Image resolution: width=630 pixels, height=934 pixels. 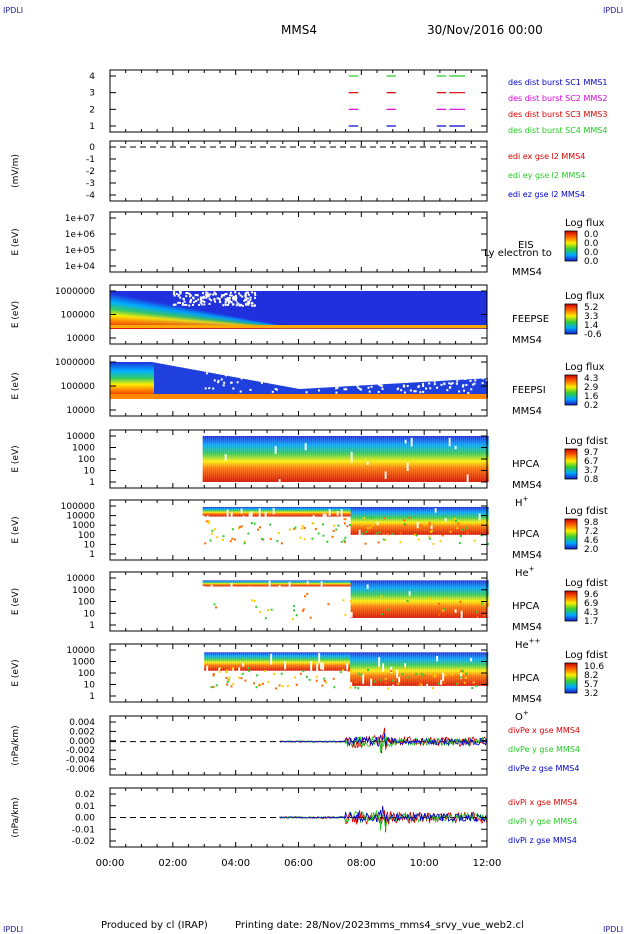 I want to click on species-label: He+, so click(x=525, y=572).